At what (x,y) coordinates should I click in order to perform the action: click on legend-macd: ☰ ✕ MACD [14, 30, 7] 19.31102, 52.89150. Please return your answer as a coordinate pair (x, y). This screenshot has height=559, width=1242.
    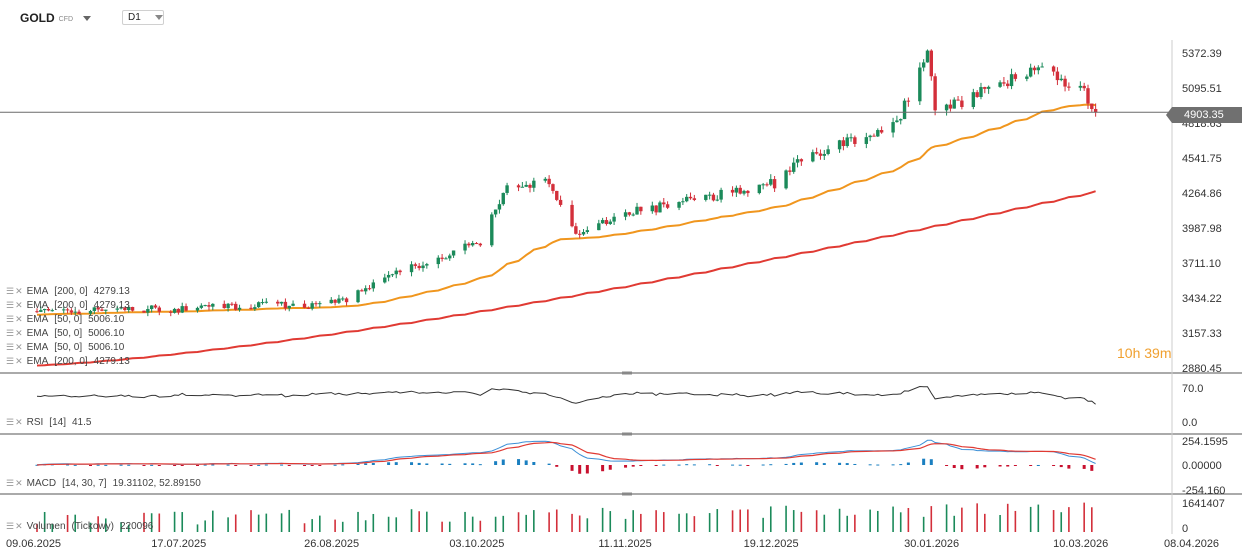
    Looking at the image, I should click on (103, 483).